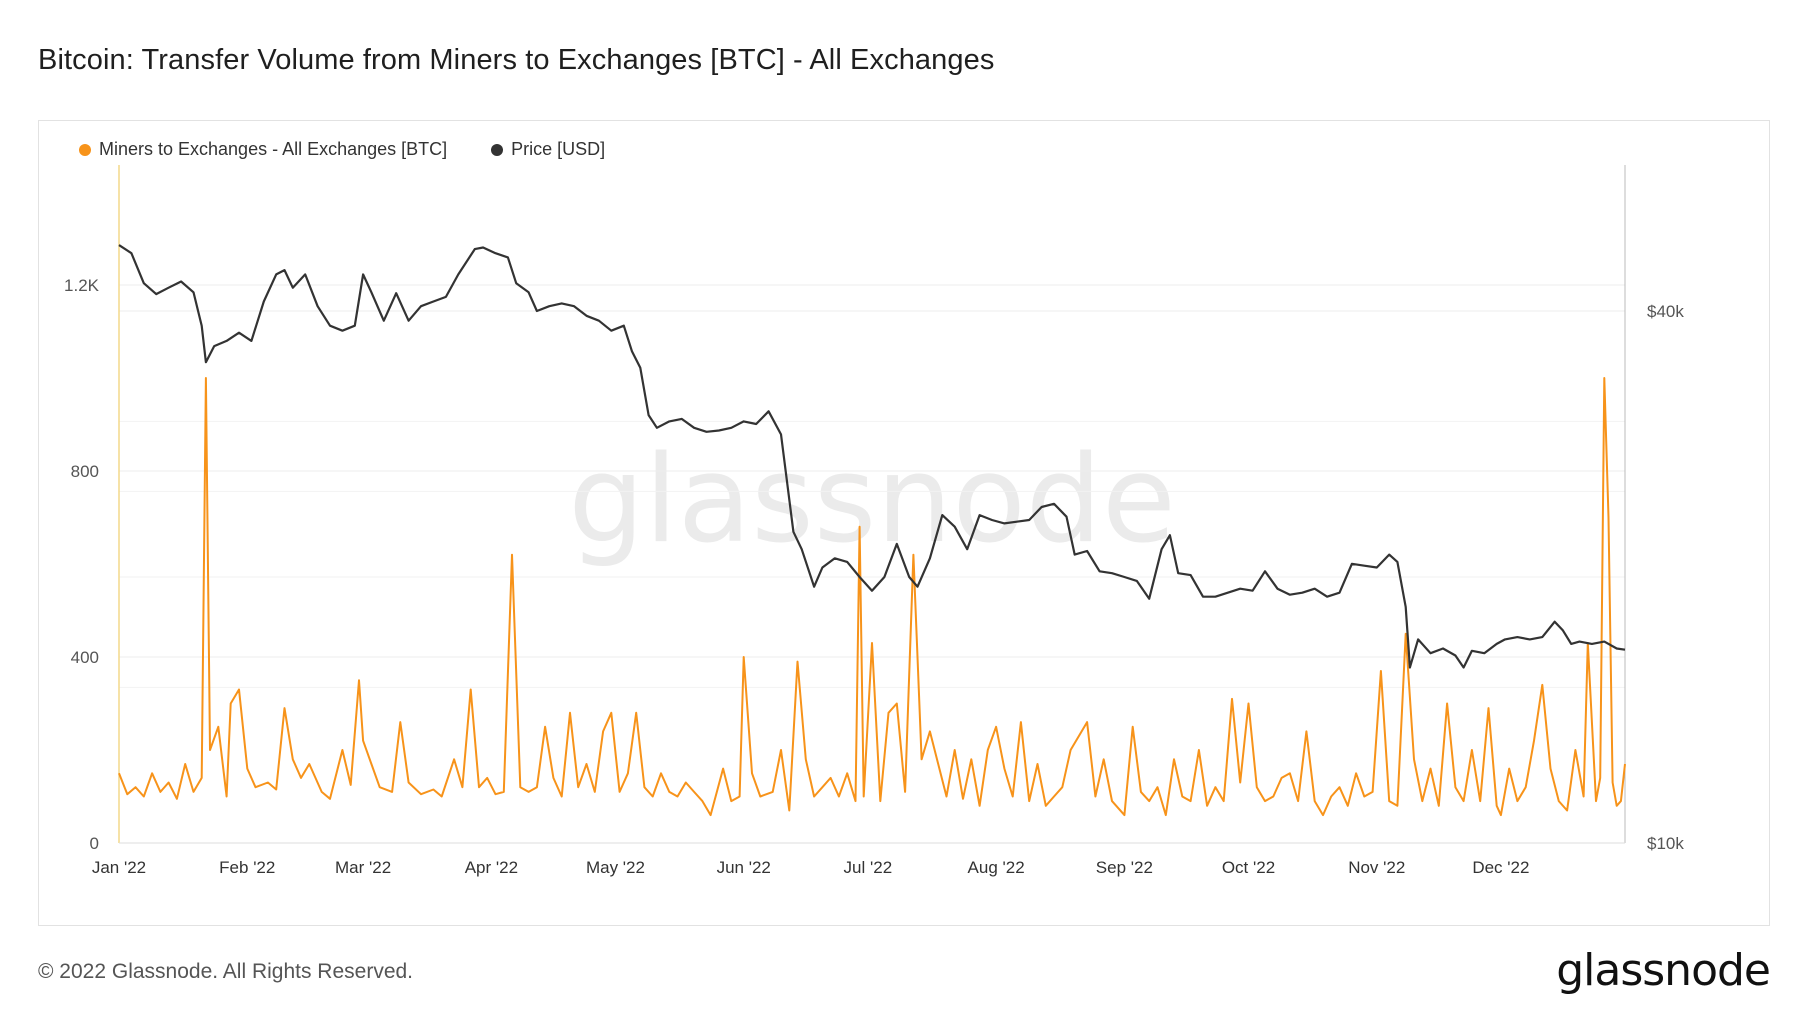  Describe the element at coordinates (872, 500) in the screenshot. I see `watermark-text: glassnode` at that location.